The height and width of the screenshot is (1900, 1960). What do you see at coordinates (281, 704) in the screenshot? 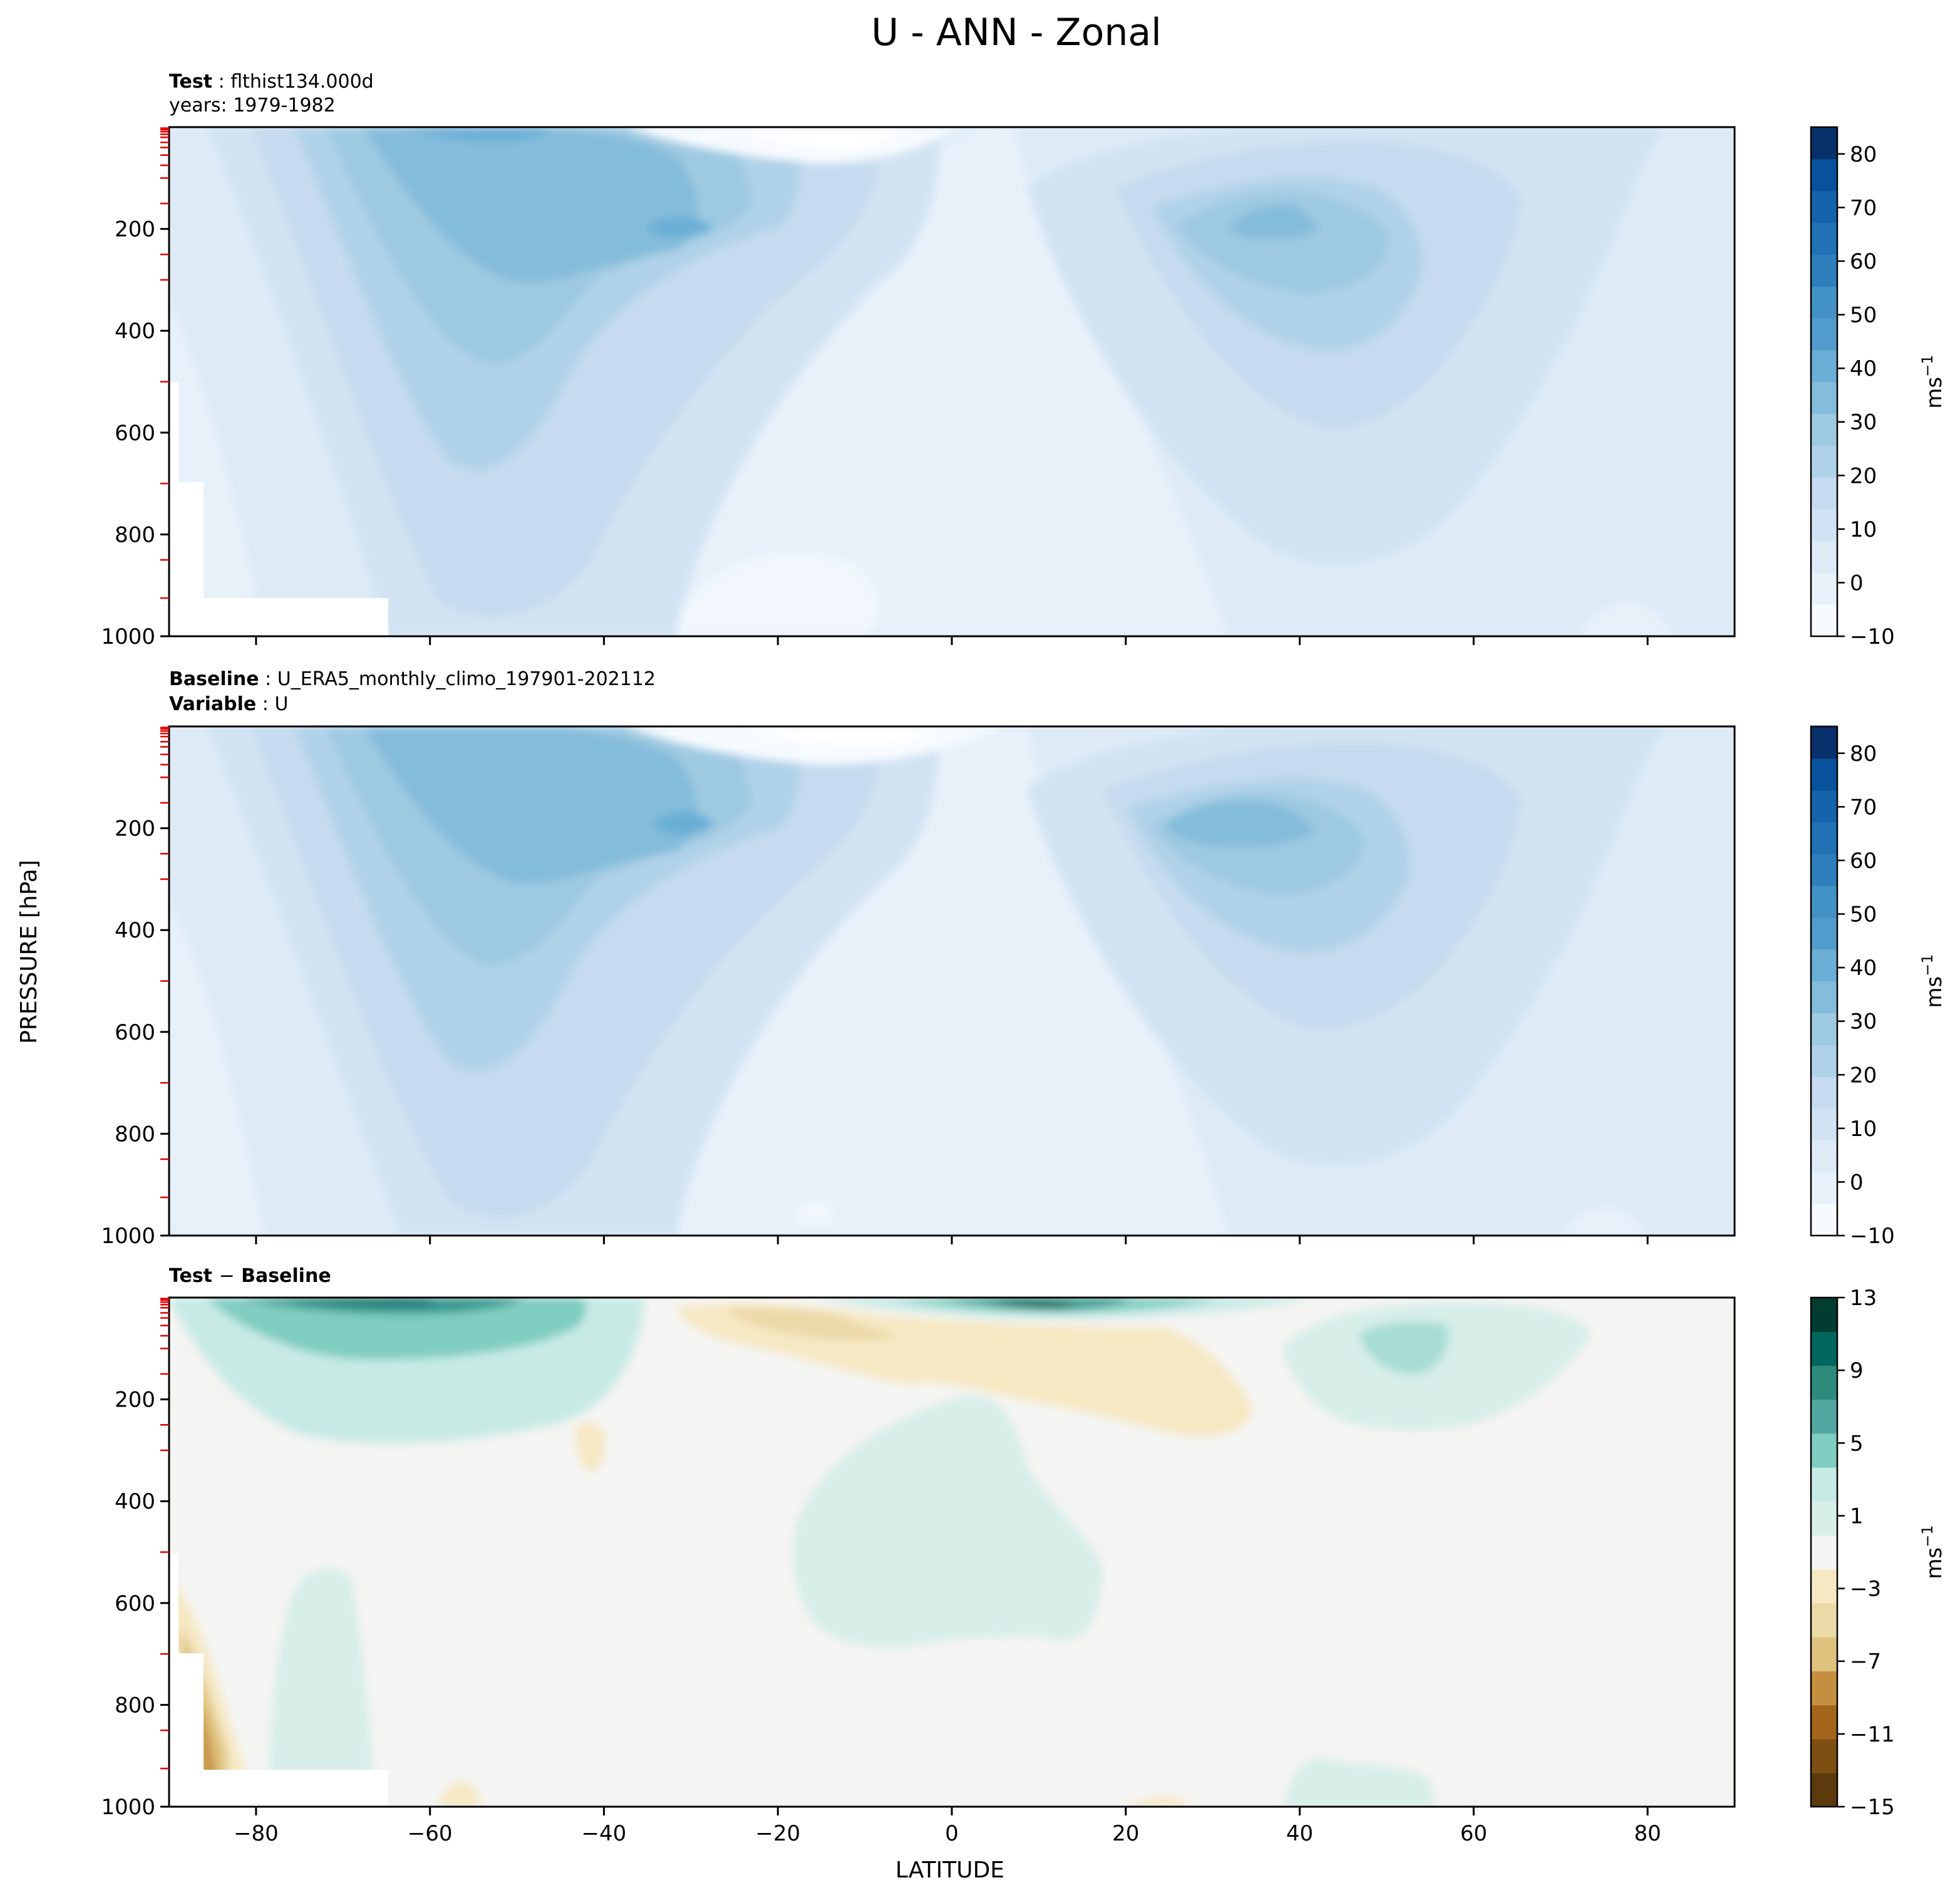
I see `panel-baseline-subtitle-value: U` at bounding box center [281, 704].